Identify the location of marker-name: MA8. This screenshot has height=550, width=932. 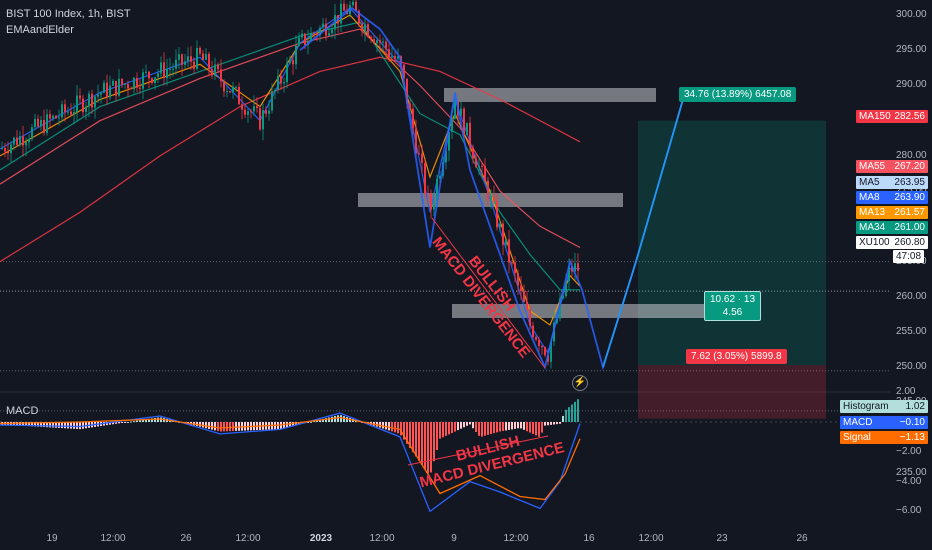
(869, 197).